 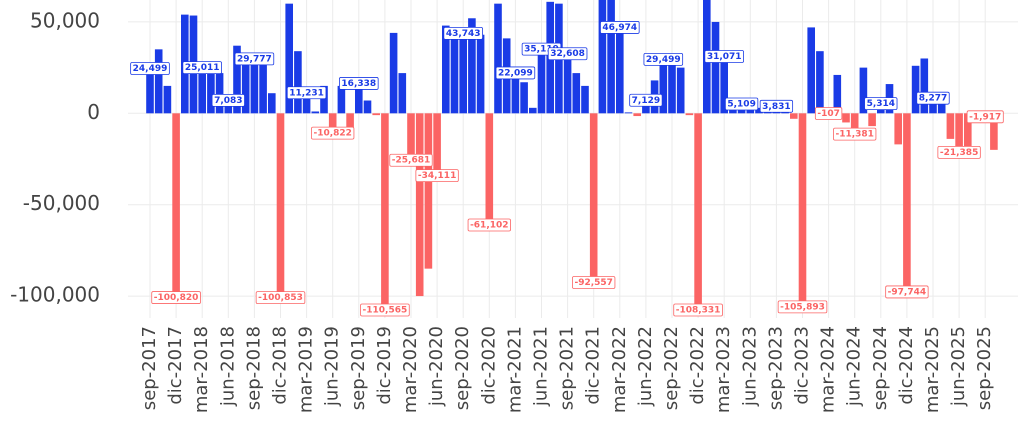 What do you see at coordinates (55, 295) in the screenshot?
I see `y-tick-label: -100,000` at bounding box center [55, 295].